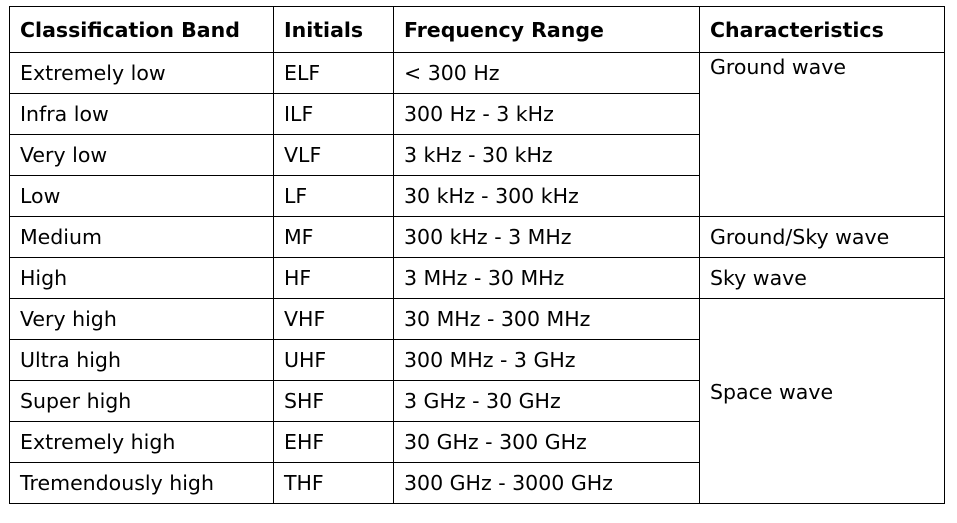 This screenshot has height=523, width=957. I want to click on table-row: Extremely high EHF 30 GHz - 300 GHz, so click(477, 442).